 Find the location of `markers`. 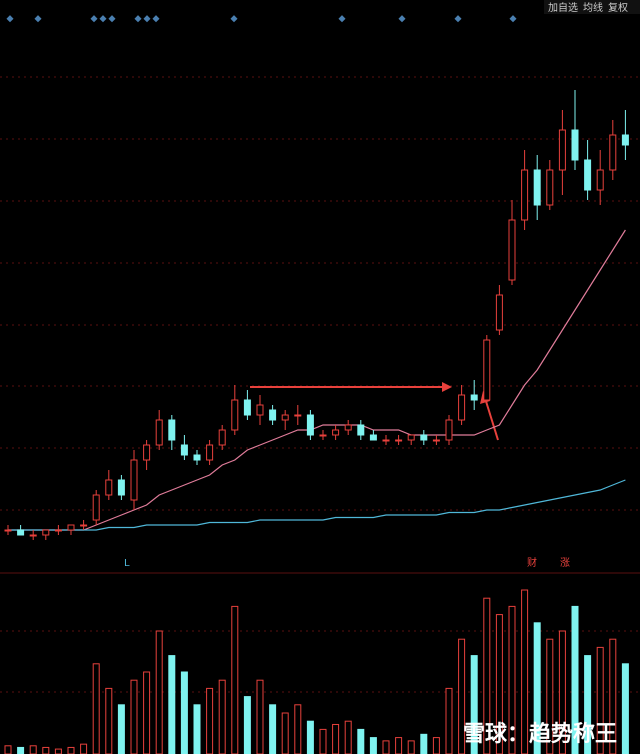

markers is located at coordinates (261, 19).